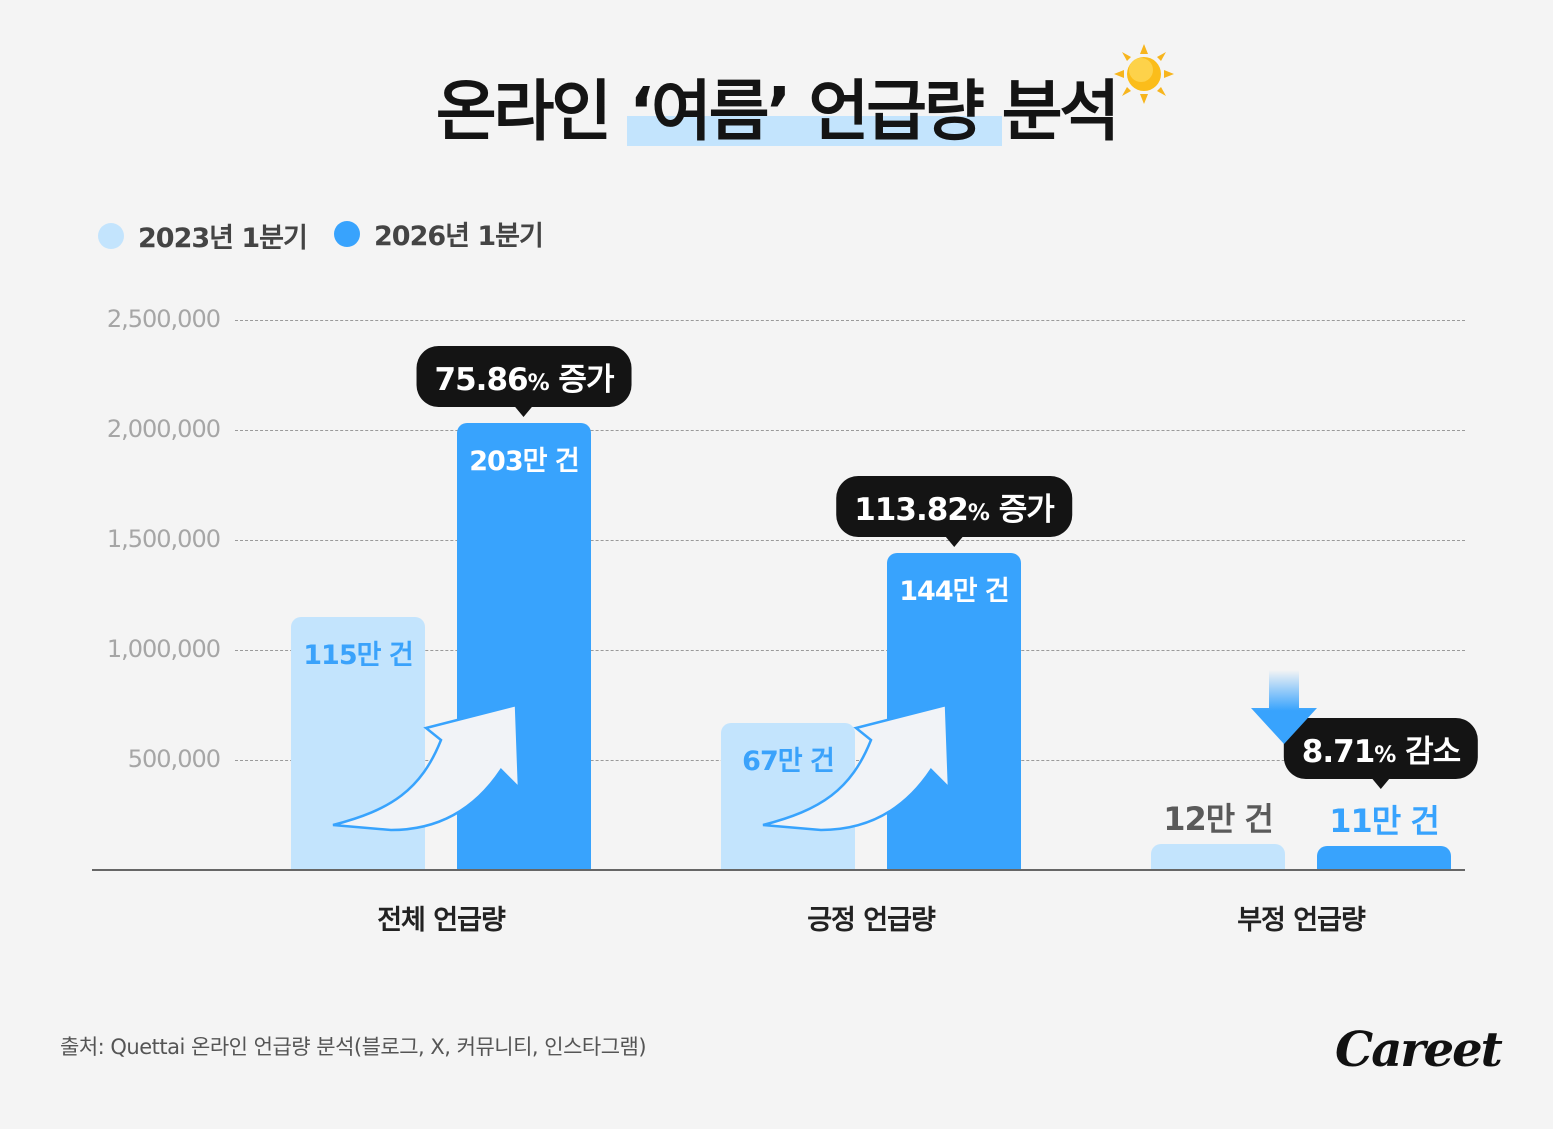  I want to click on legend-item-2026: 2026년 1분기, so click(439, 233).